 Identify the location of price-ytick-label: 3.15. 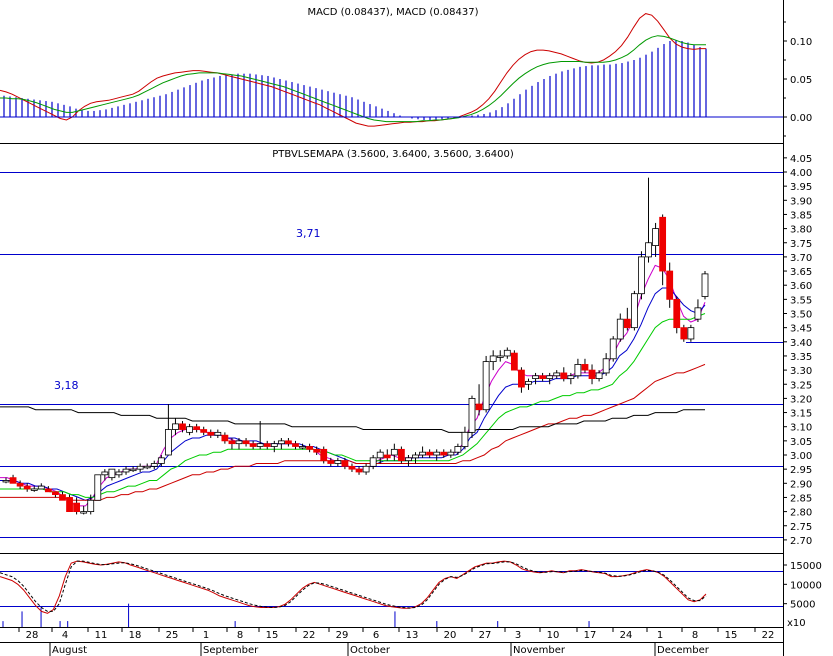
(801, 414).